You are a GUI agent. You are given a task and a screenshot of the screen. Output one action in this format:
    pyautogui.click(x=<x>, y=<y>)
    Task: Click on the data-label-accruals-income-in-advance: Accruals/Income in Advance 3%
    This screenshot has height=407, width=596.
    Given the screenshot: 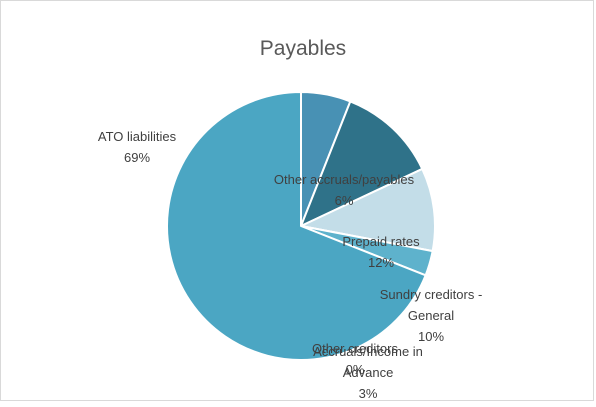 What is the action you would take?
    pyautogui.click(x=368, y=372)
    